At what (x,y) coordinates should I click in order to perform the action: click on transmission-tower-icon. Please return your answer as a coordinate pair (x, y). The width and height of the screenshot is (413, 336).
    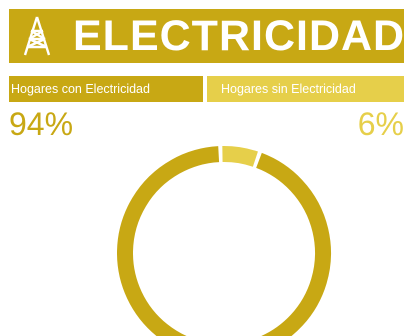
    Looking at the image, I should click on (37, 36).